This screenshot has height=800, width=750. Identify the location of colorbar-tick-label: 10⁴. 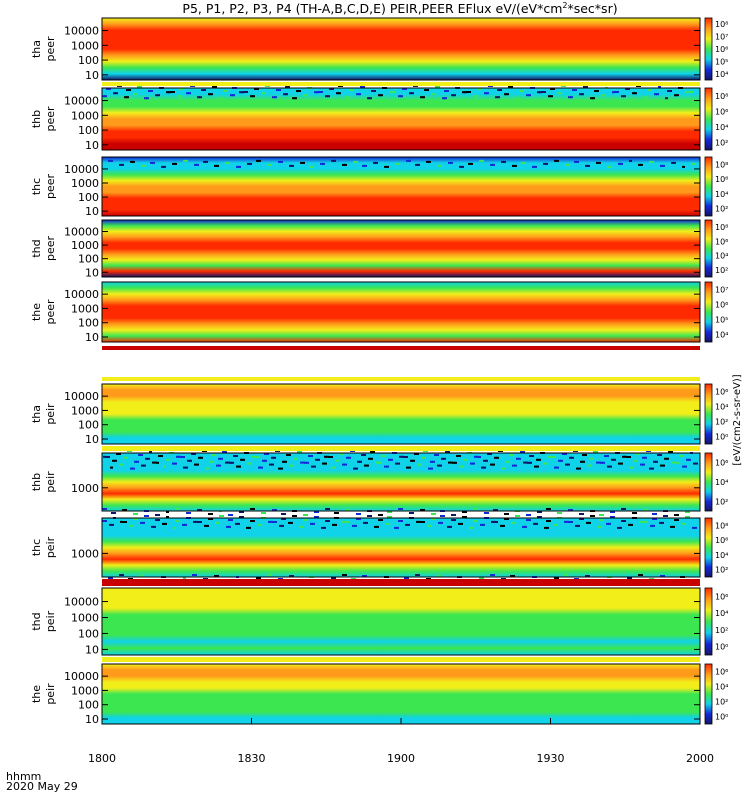
(721, 256).